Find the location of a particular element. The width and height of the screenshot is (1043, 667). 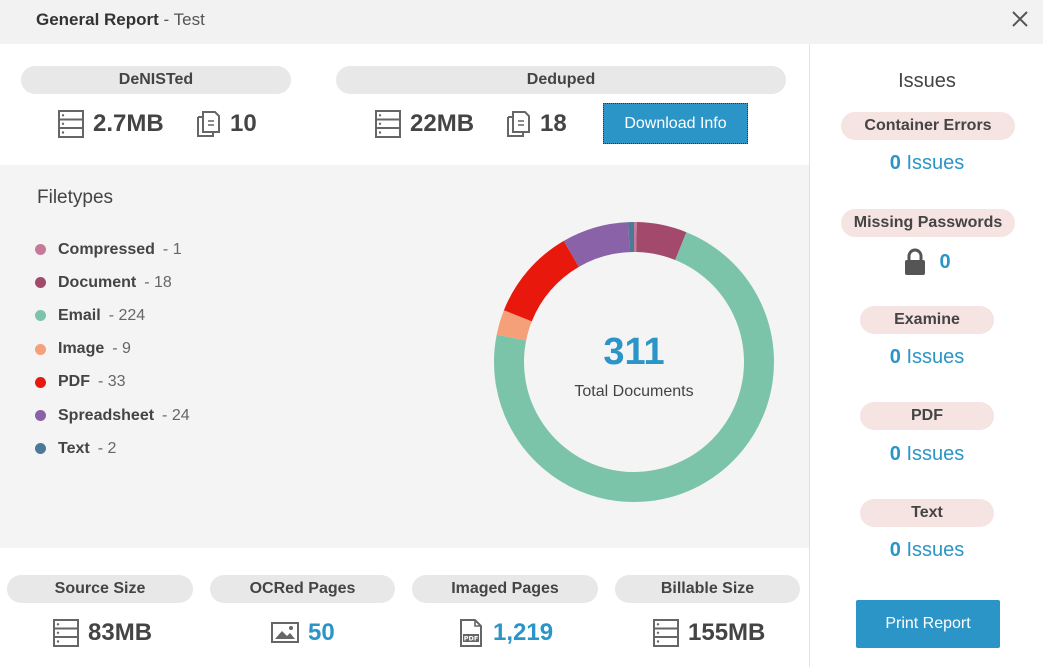

print-report-button: Print Report is located at coordinates (928, 624).